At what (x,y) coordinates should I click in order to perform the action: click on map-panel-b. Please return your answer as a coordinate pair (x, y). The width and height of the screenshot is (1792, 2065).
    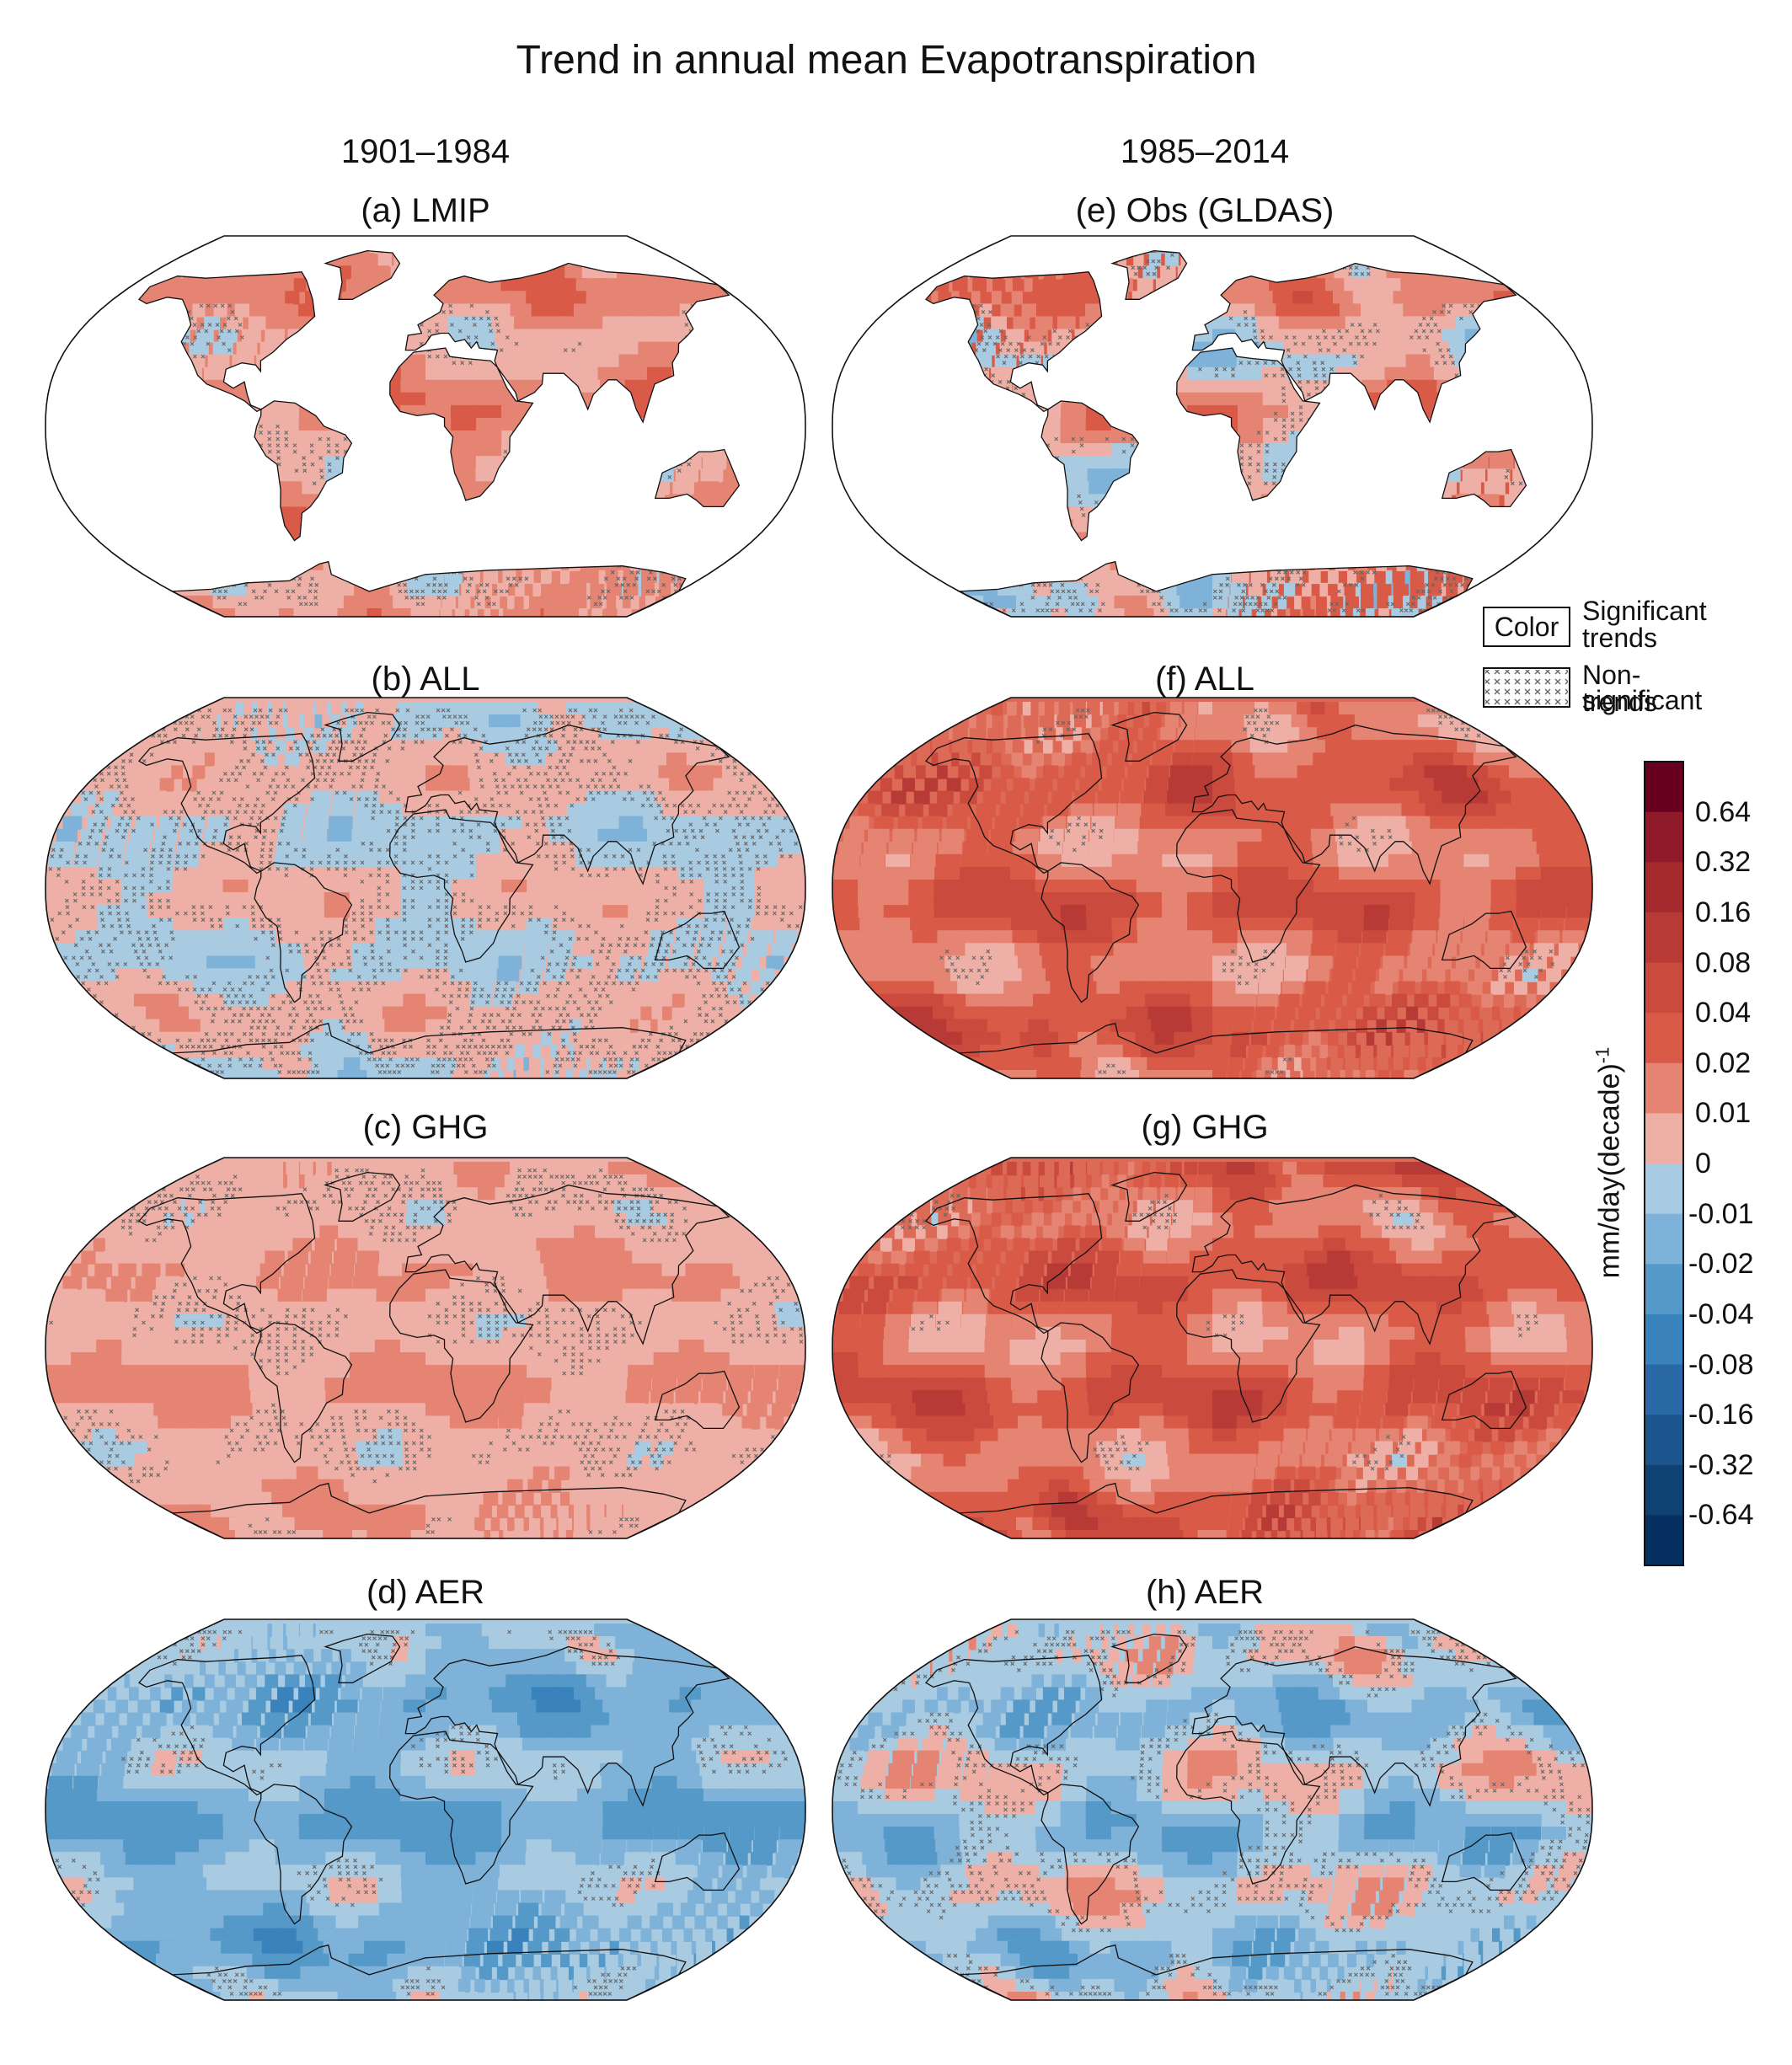
    Looking at the image, I should click on (425, 888).